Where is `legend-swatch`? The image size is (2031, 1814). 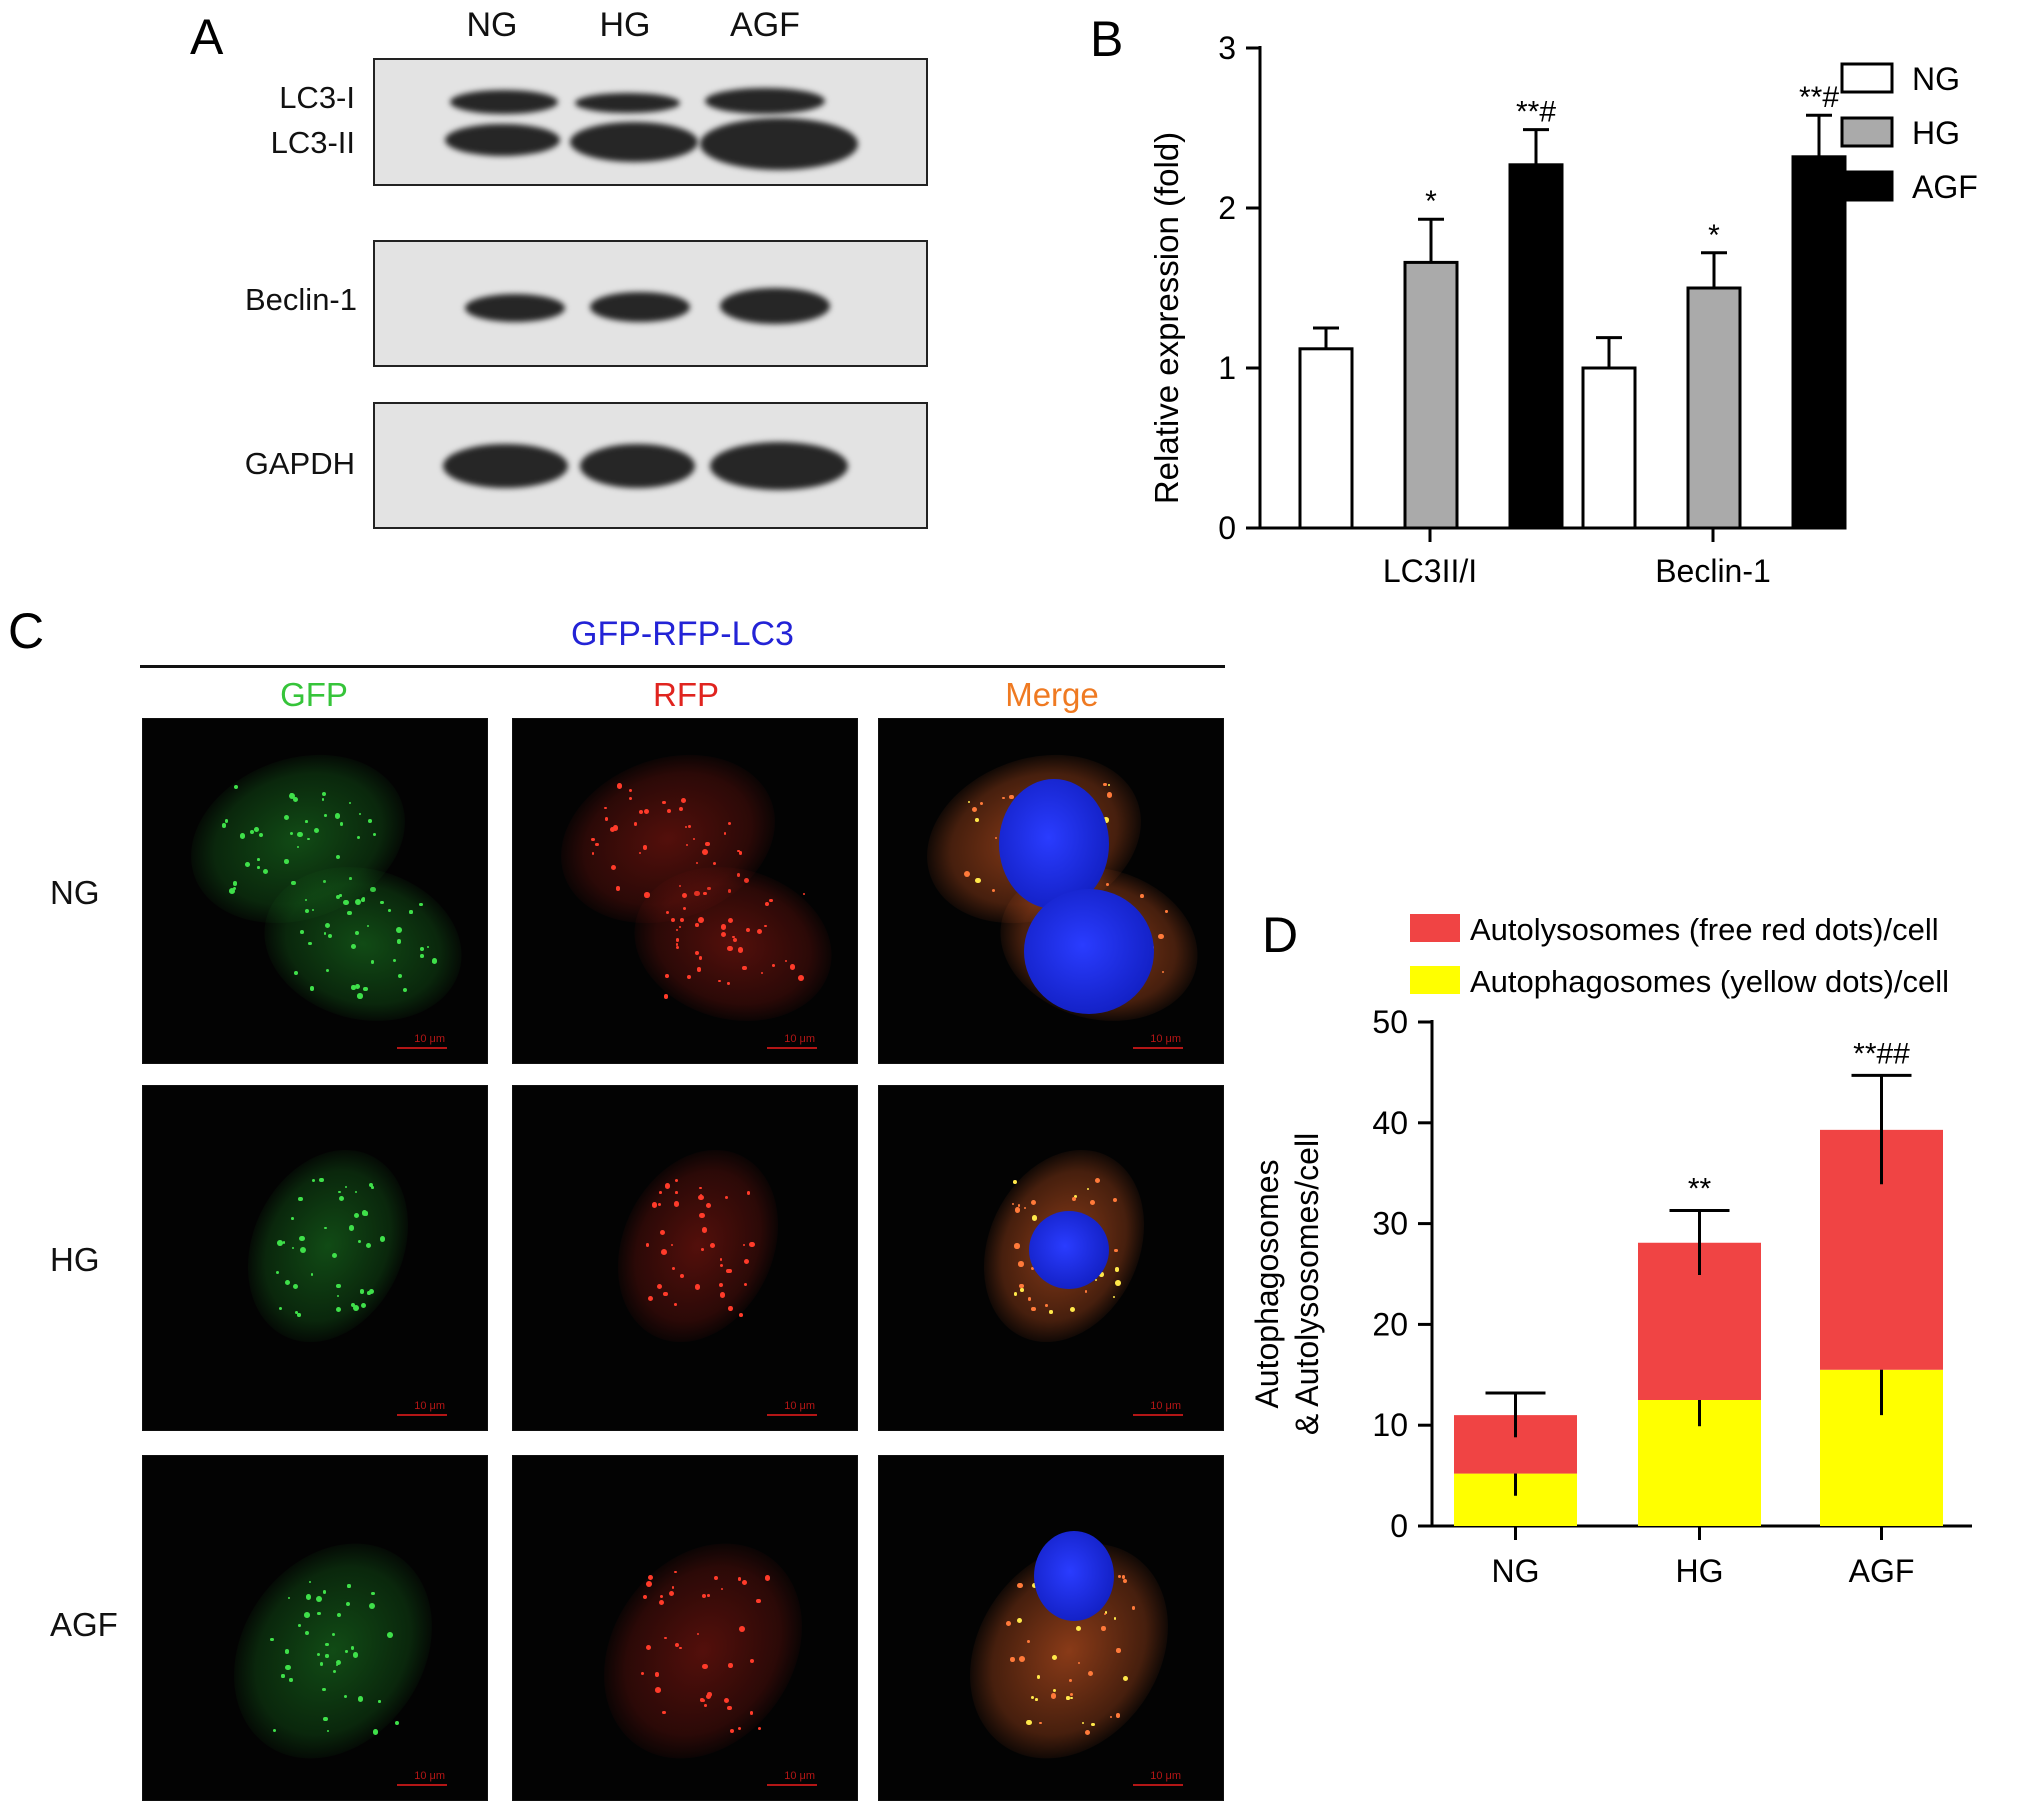 legend-swatch is located at coordinates (1435, 928).